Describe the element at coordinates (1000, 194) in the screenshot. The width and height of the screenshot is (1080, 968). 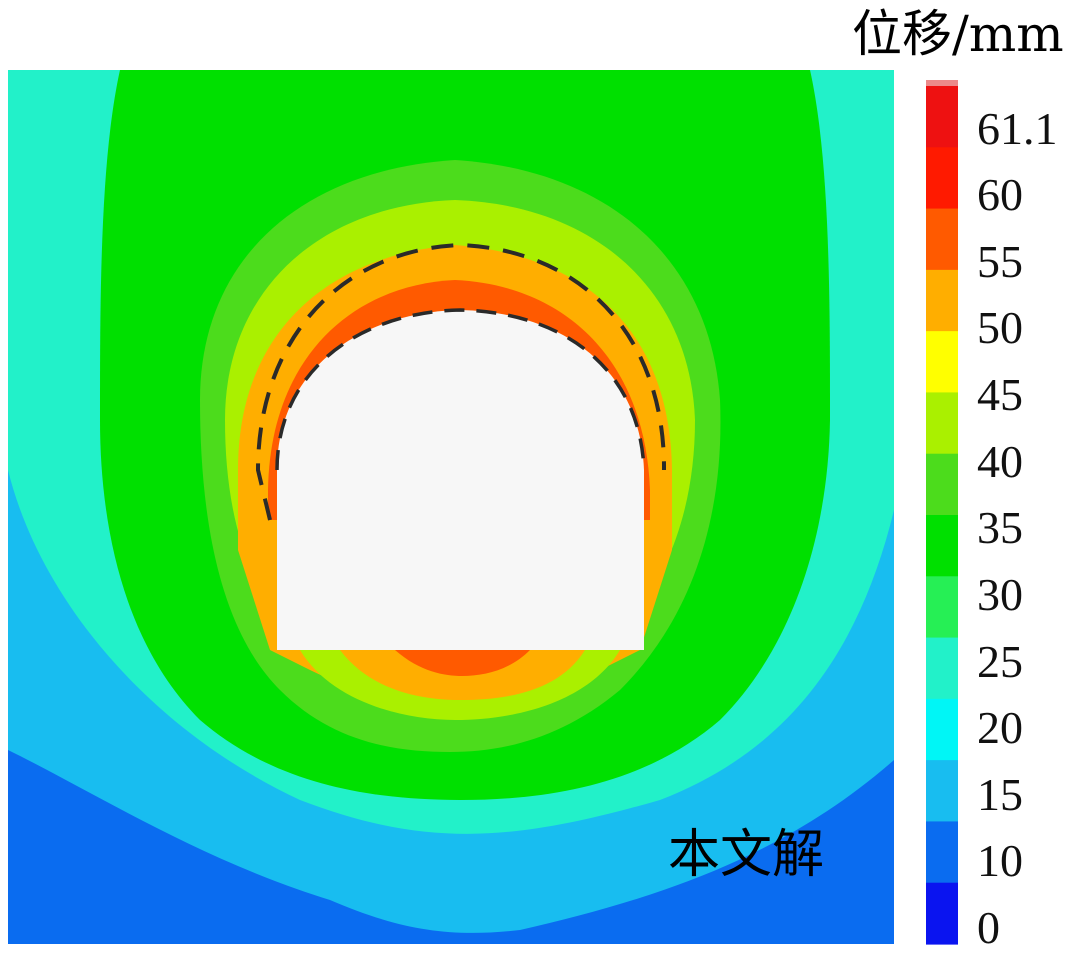
I see `colorbar-tick-label: 60` at that location.